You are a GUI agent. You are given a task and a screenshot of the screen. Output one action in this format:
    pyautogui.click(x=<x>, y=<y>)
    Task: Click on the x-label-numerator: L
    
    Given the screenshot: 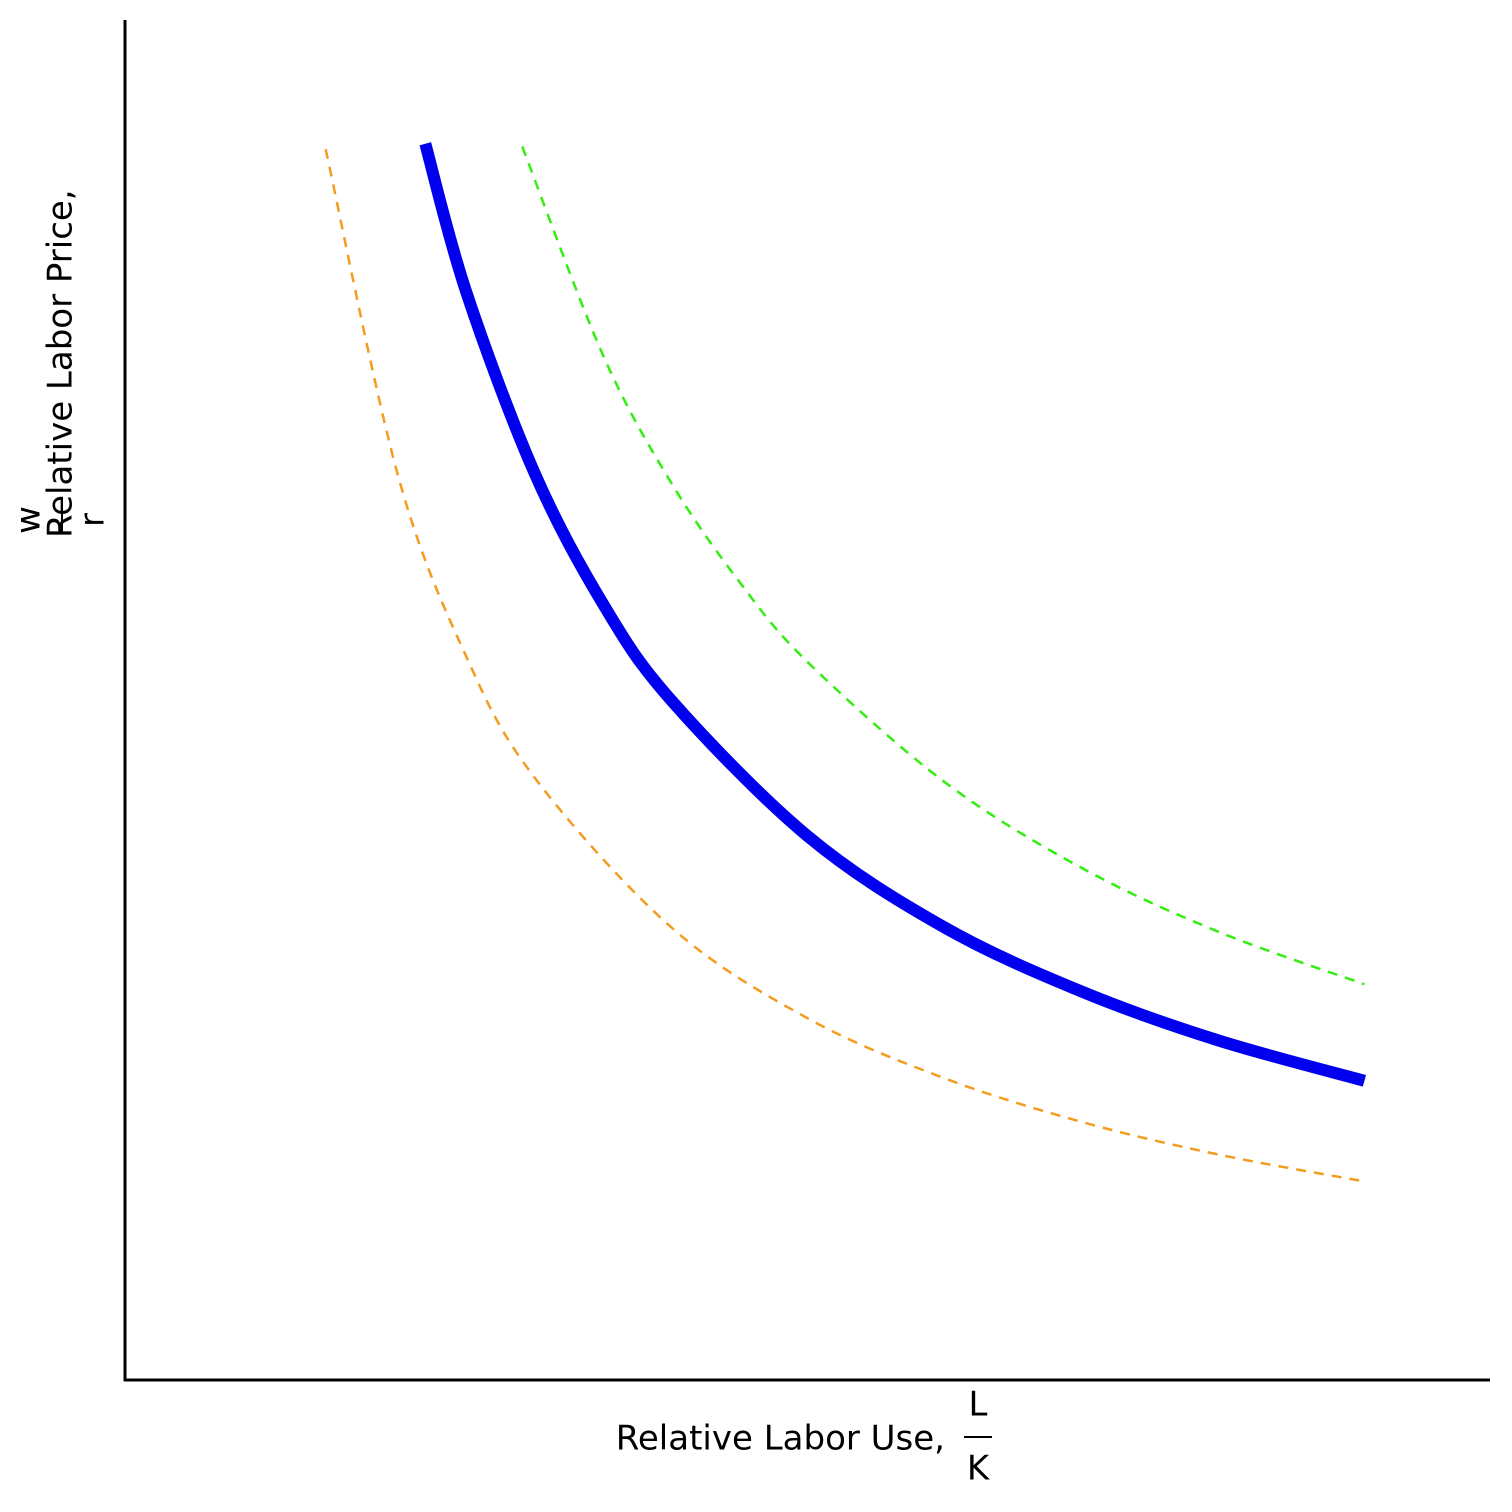 What is the action you would take?
    pyautogui.click(x=978, y=1405)
    